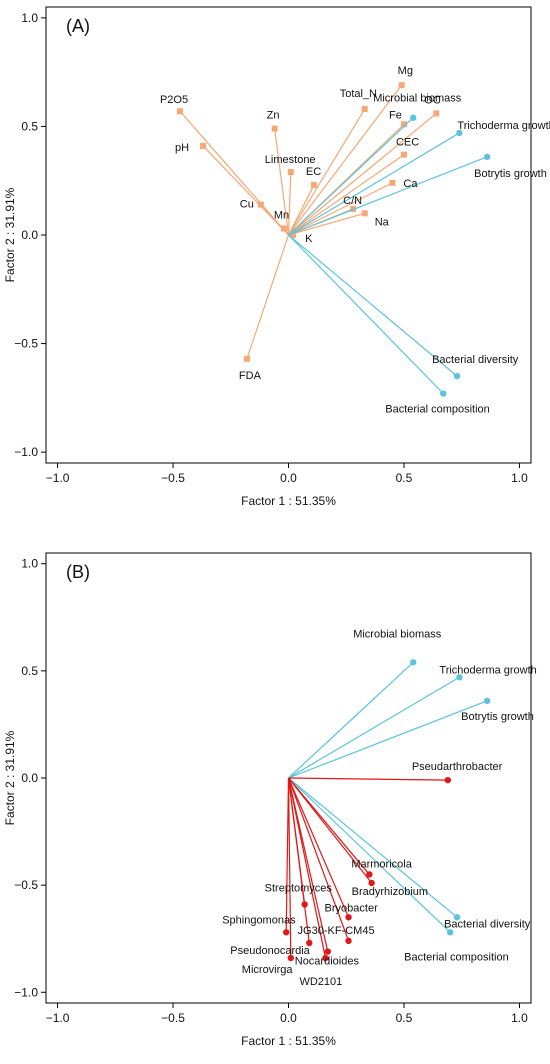  Describe the element at coordinates (290, 160) in the screenshot. I see `point-label: Limestone` at that location.